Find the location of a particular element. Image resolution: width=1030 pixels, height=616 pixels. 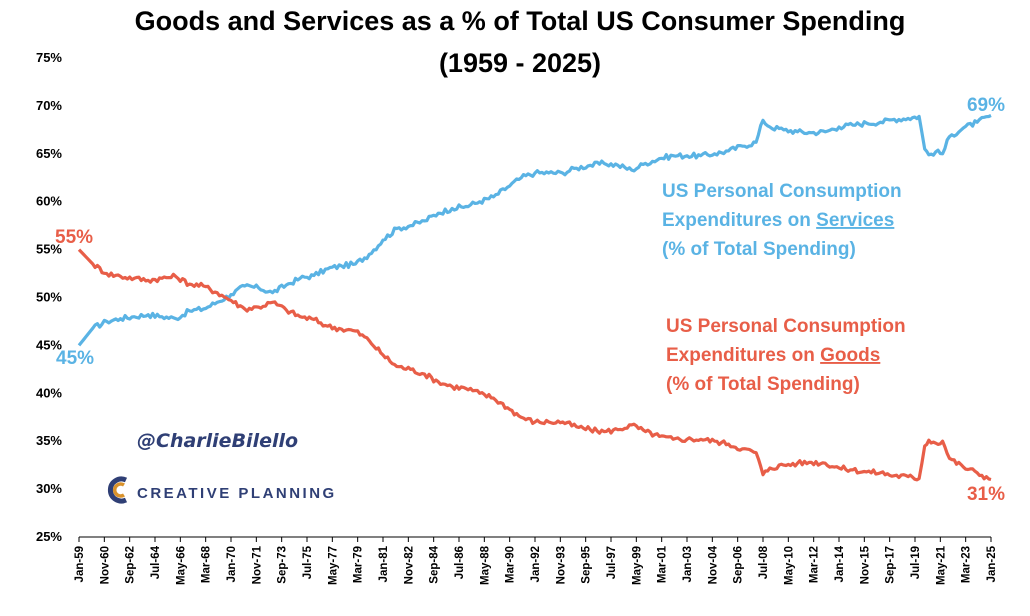

x-tick-label: Mar-90 is located at coordinates (511, 564).